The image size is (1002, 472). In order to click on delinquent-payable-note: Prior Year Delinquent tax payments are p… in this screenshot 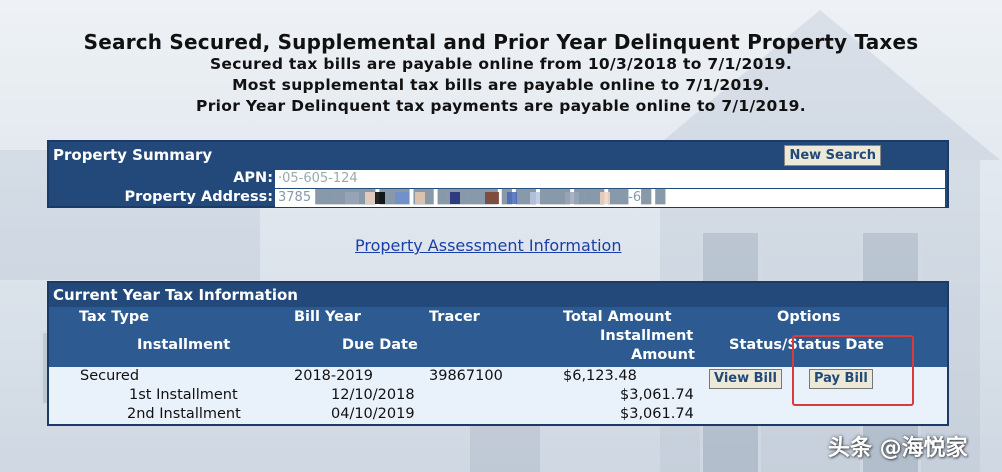, I will do `click(501, 106)`.